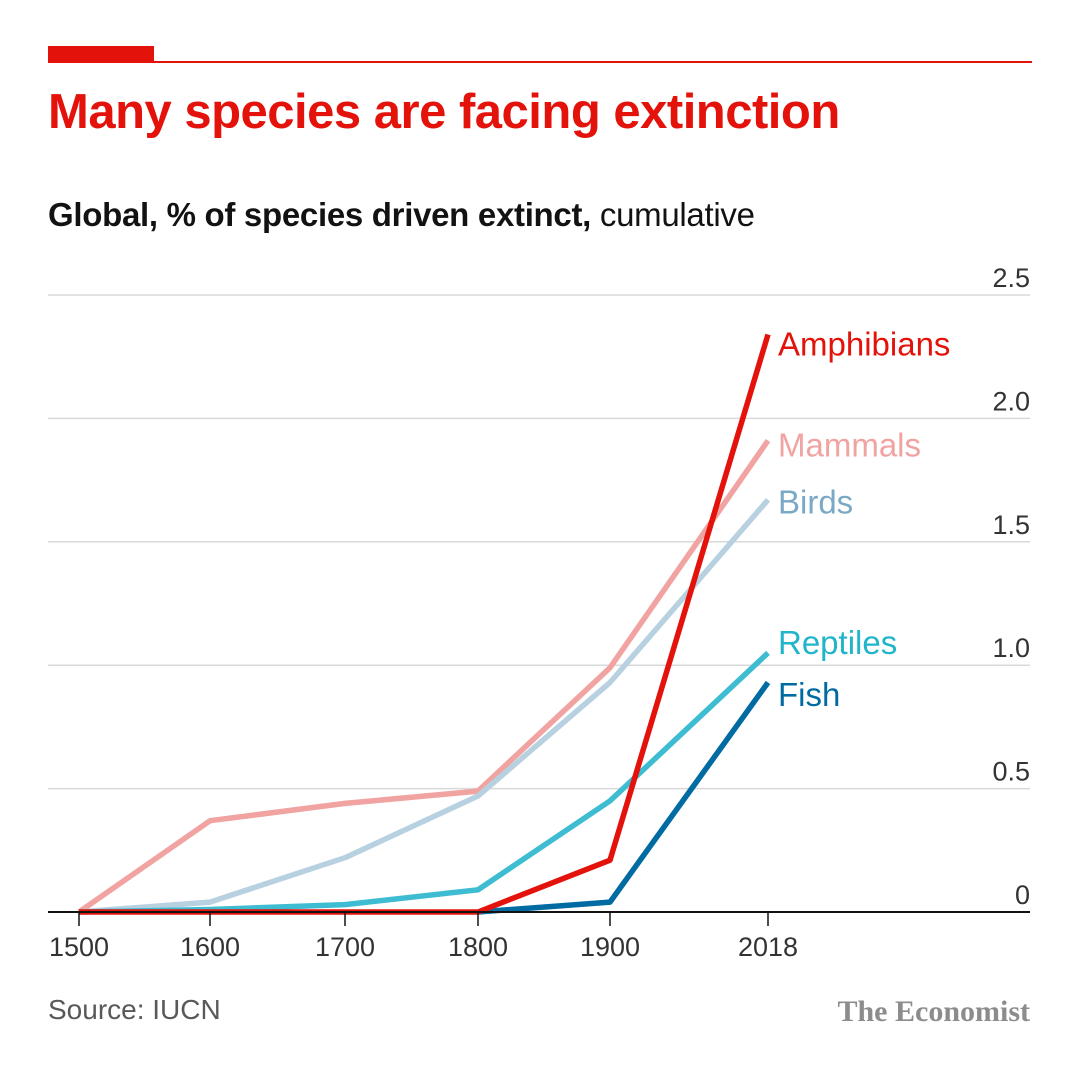  What do you see at coordinates (423, 937) in the screenshot?
I see `x-axis-tick-labels: 1500 1600 1700 1800 1900 2018` at bounding box center [423, 937].